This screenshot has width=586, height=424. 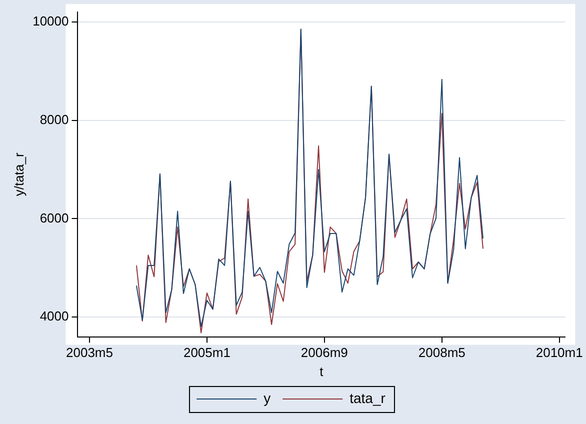 What do you see at coordinates (89, 352) in the screenshot?
I see `x-tick-label: 2003m5` at bounding box center [89, 352].